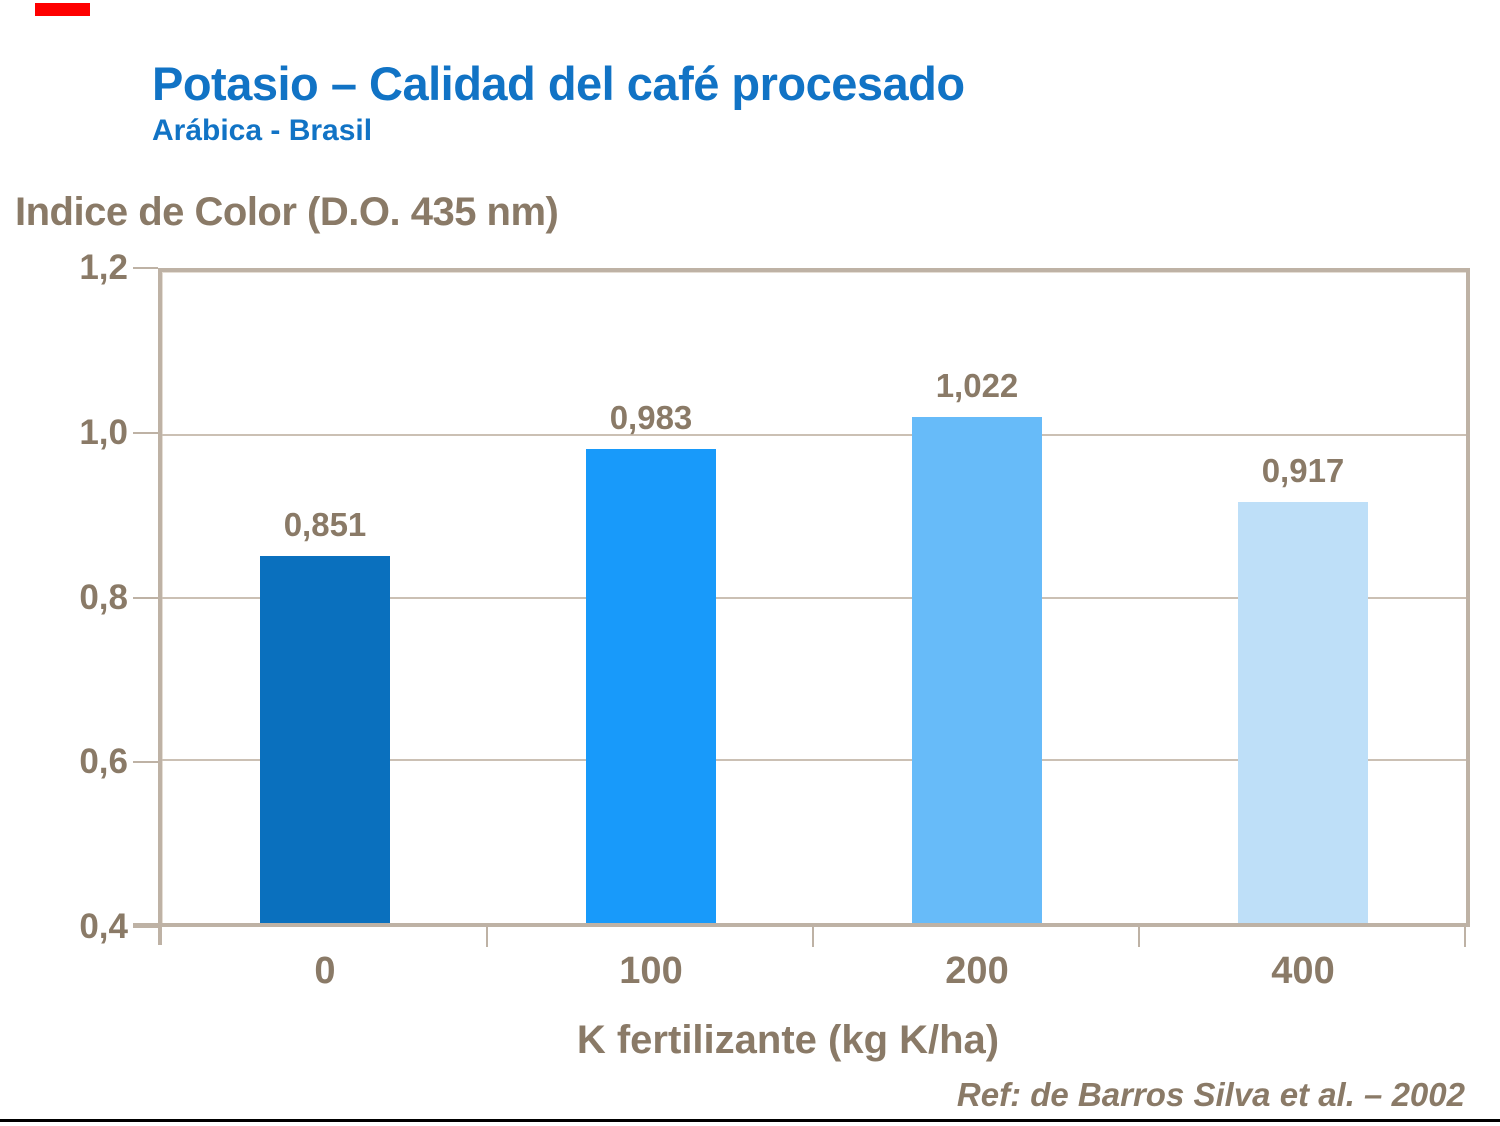 The width and height of the screenshot is (1500, 1126). Describe the element at coordinates (103, 926) in the screenshot. I see `y-tick-label: 0,4` at that location.